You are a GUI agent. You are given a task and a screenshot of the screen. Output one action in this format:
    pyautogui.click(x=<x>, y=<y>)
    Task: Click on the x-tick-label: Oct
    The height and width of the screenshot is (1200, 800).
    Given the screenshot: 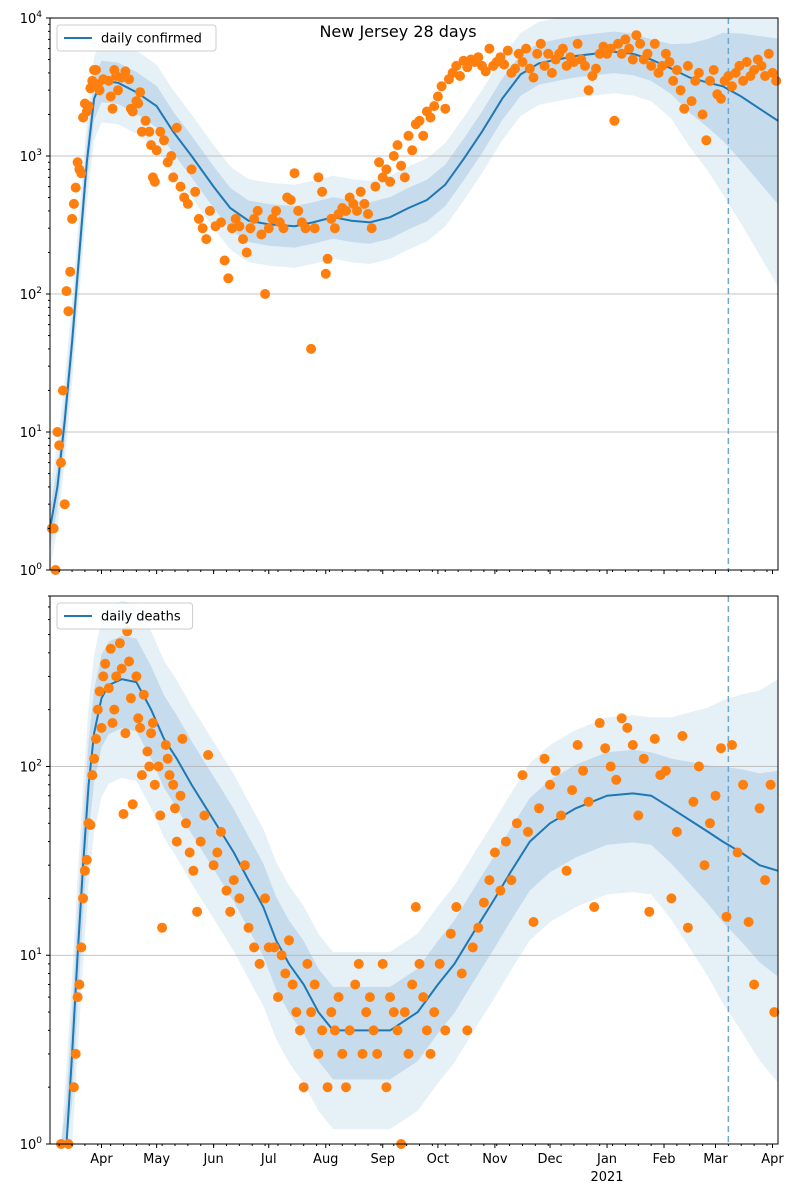 What is the action you would take?
    pyautogui.click(x=438, y=1159)
    